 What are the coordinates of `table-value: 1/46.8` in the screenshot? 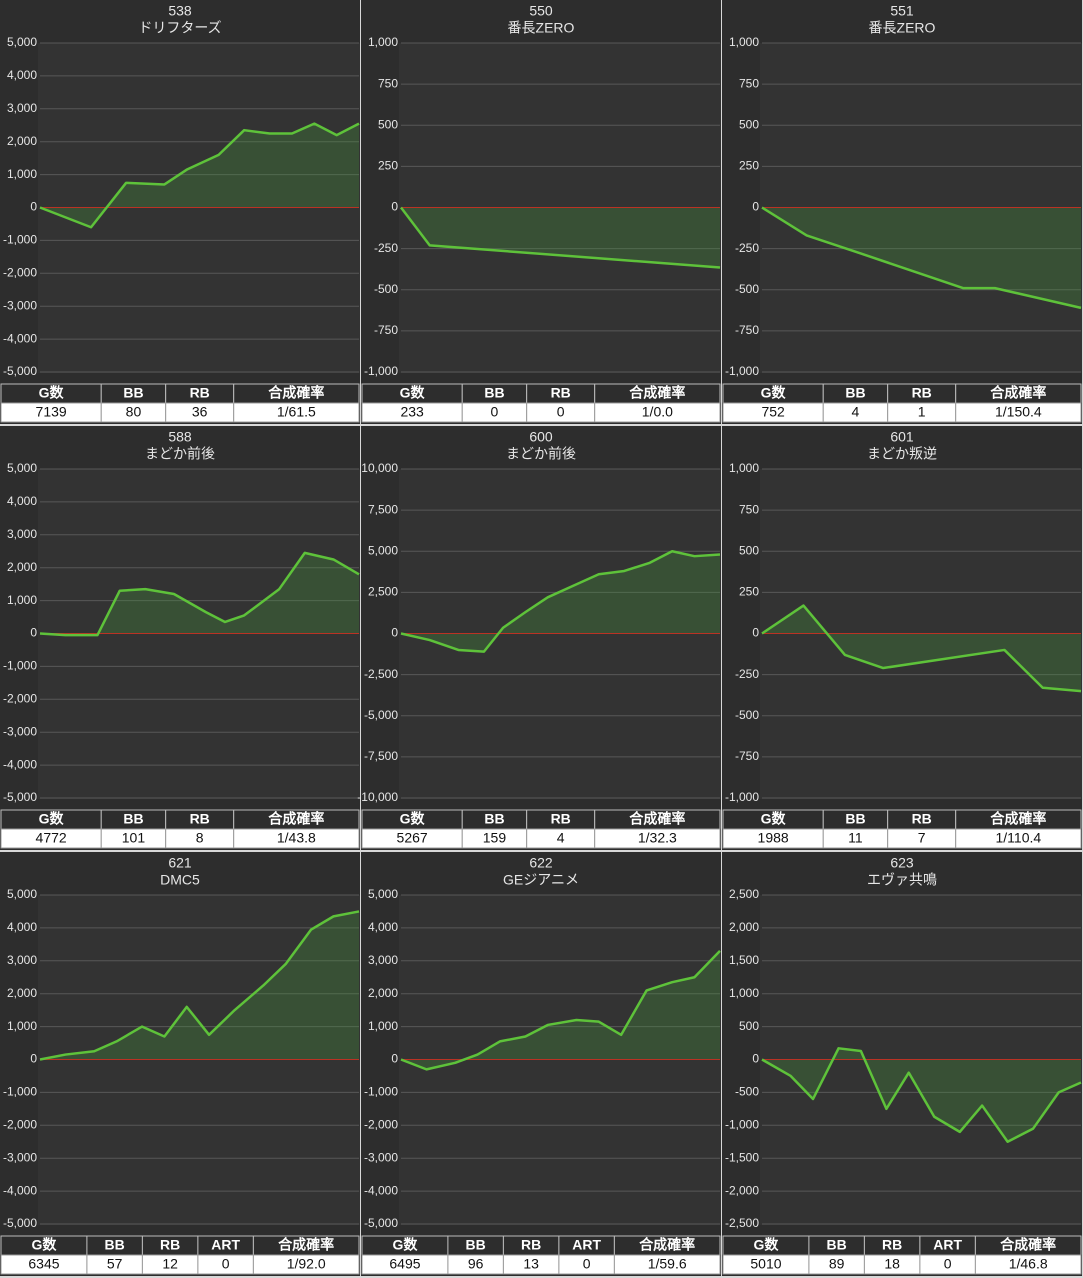 It's located at (1028, 1264).